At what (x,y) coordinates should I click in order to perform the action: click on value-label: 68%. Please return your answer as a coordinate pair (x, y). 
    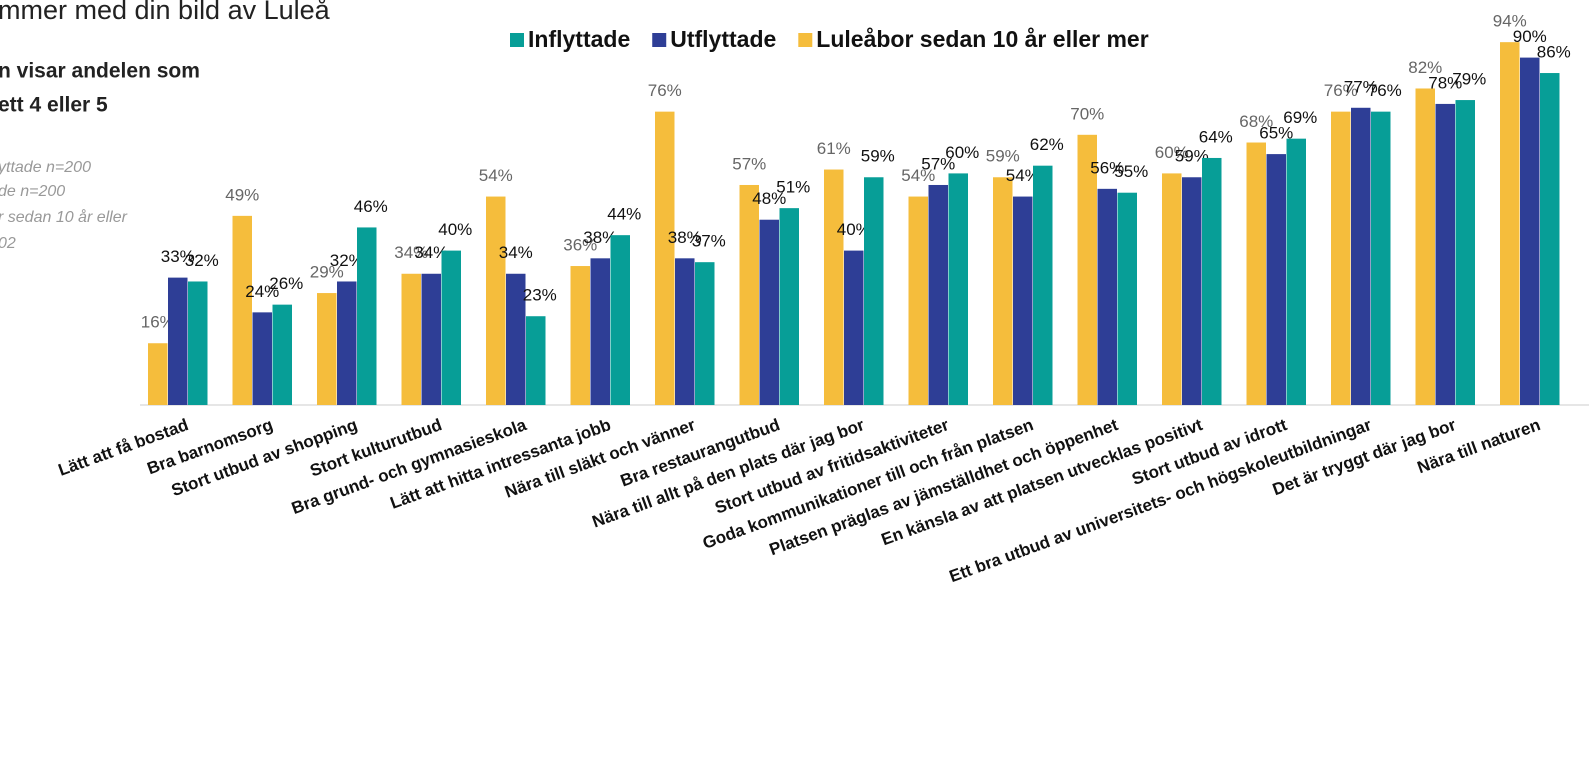
    Looking at the image, I should click on (1256, 121).